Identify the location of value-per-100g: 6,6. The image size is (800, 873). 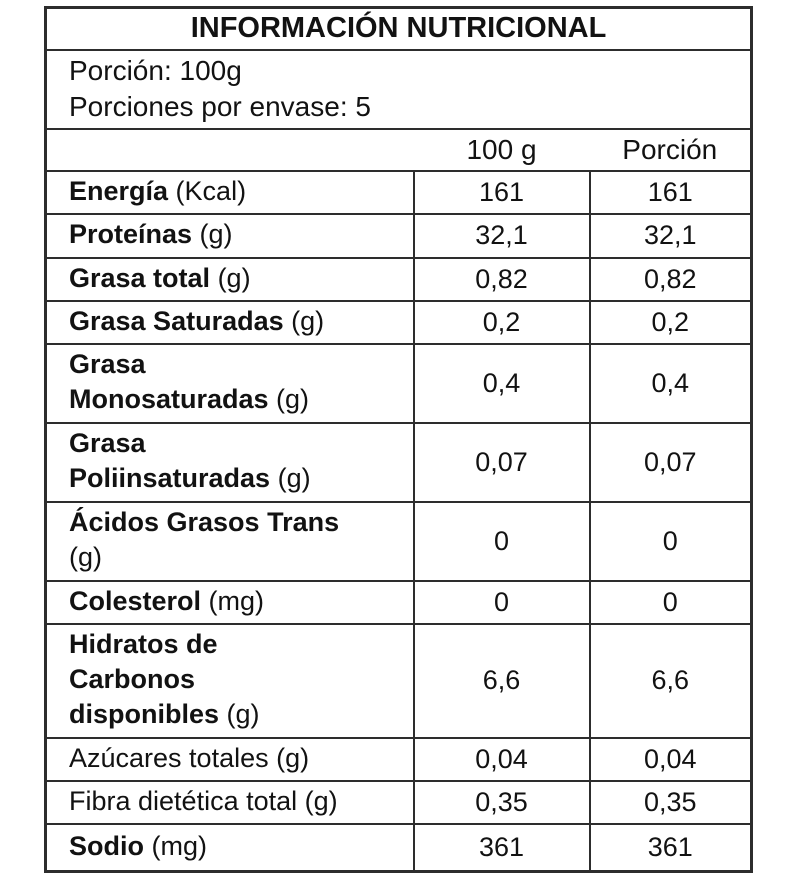
(501, 680).